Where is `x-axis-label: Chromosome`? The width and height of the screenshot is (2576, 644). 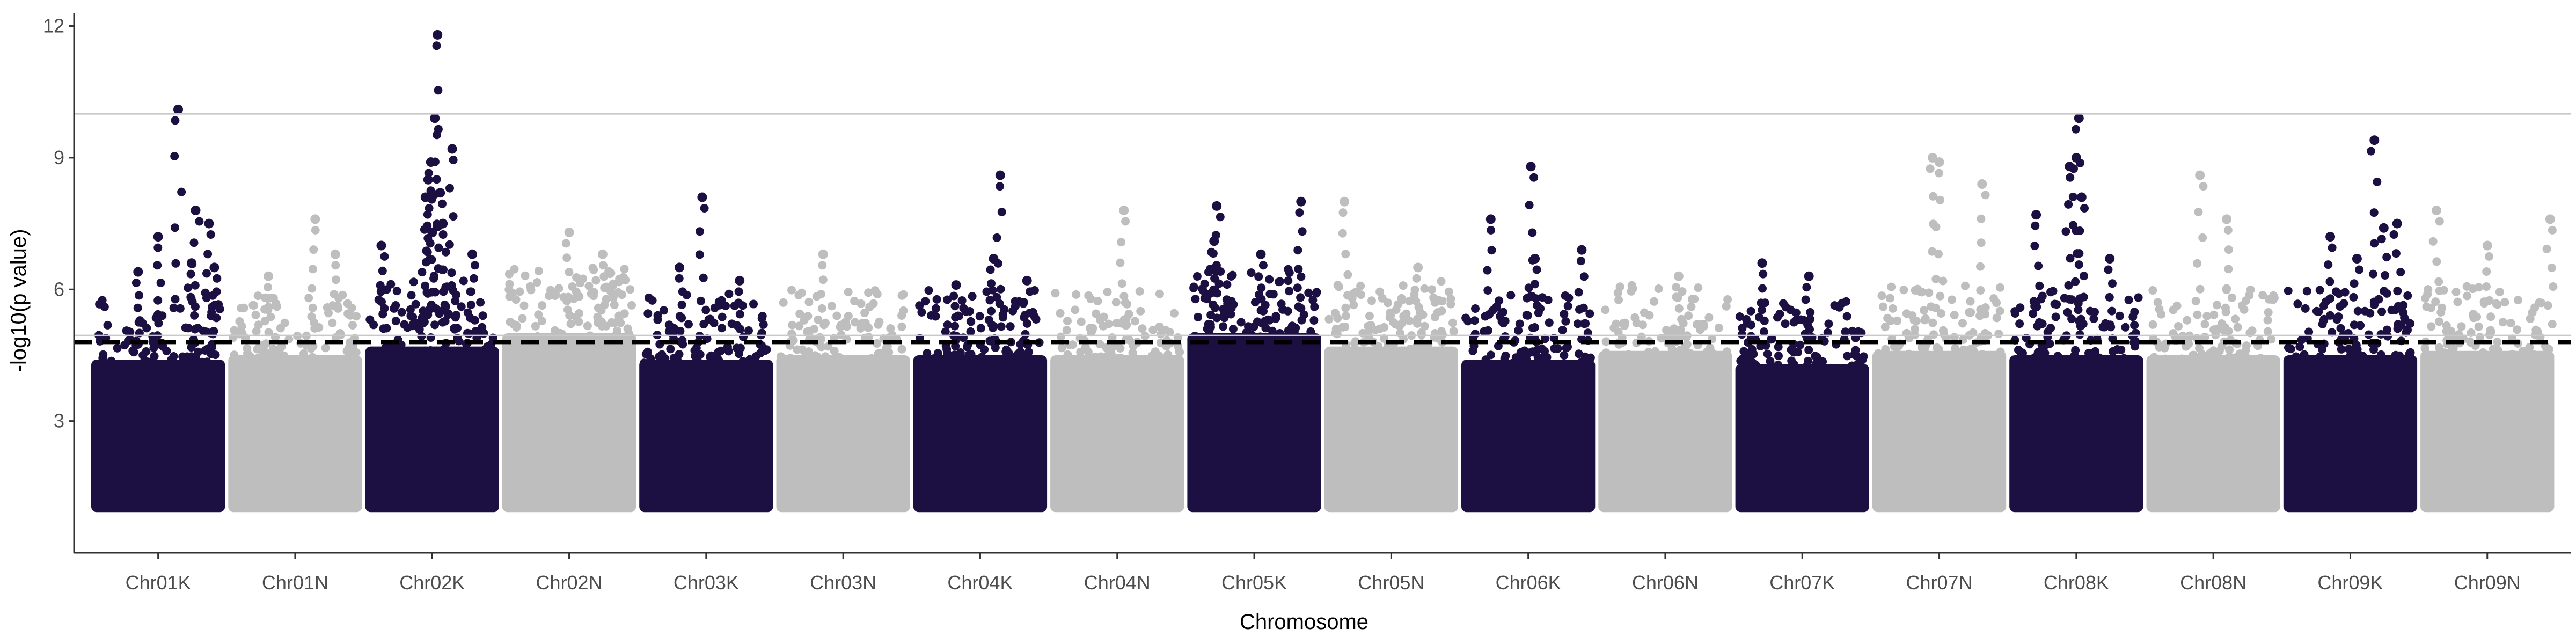 x-axis-label: Chromosome is located at coordinates (1304, 622).